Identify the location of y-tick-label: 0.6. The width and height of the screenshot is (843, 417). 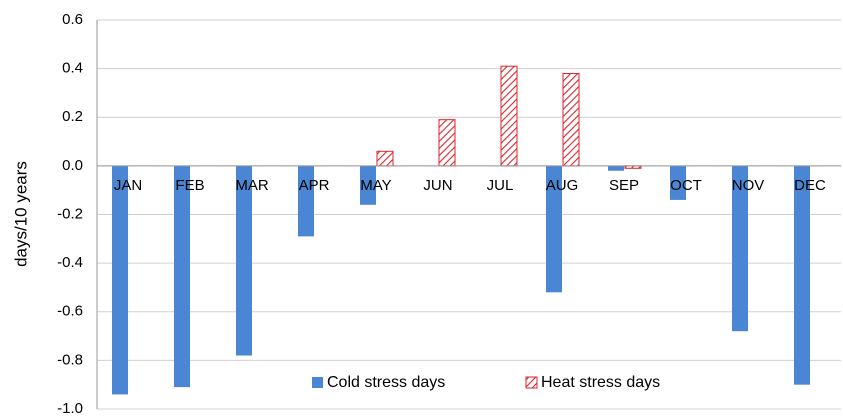
(72, 19).